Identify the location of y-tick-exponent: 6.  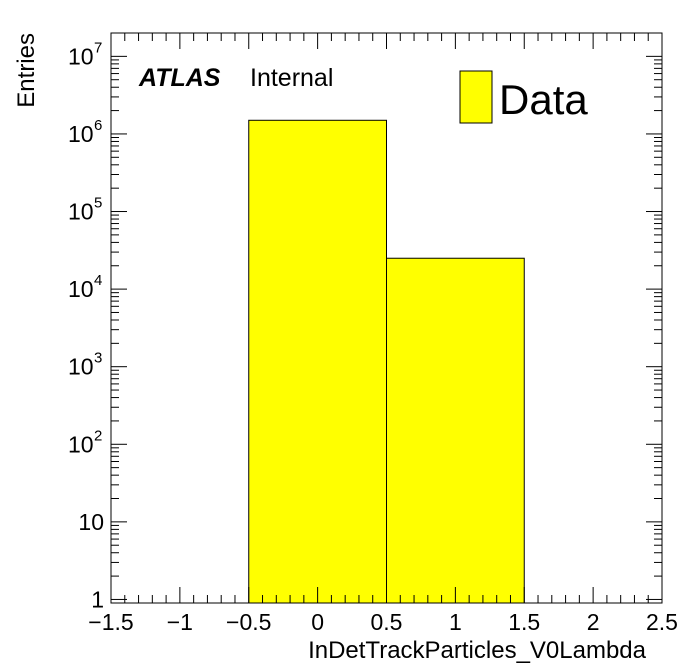
(98, 125).